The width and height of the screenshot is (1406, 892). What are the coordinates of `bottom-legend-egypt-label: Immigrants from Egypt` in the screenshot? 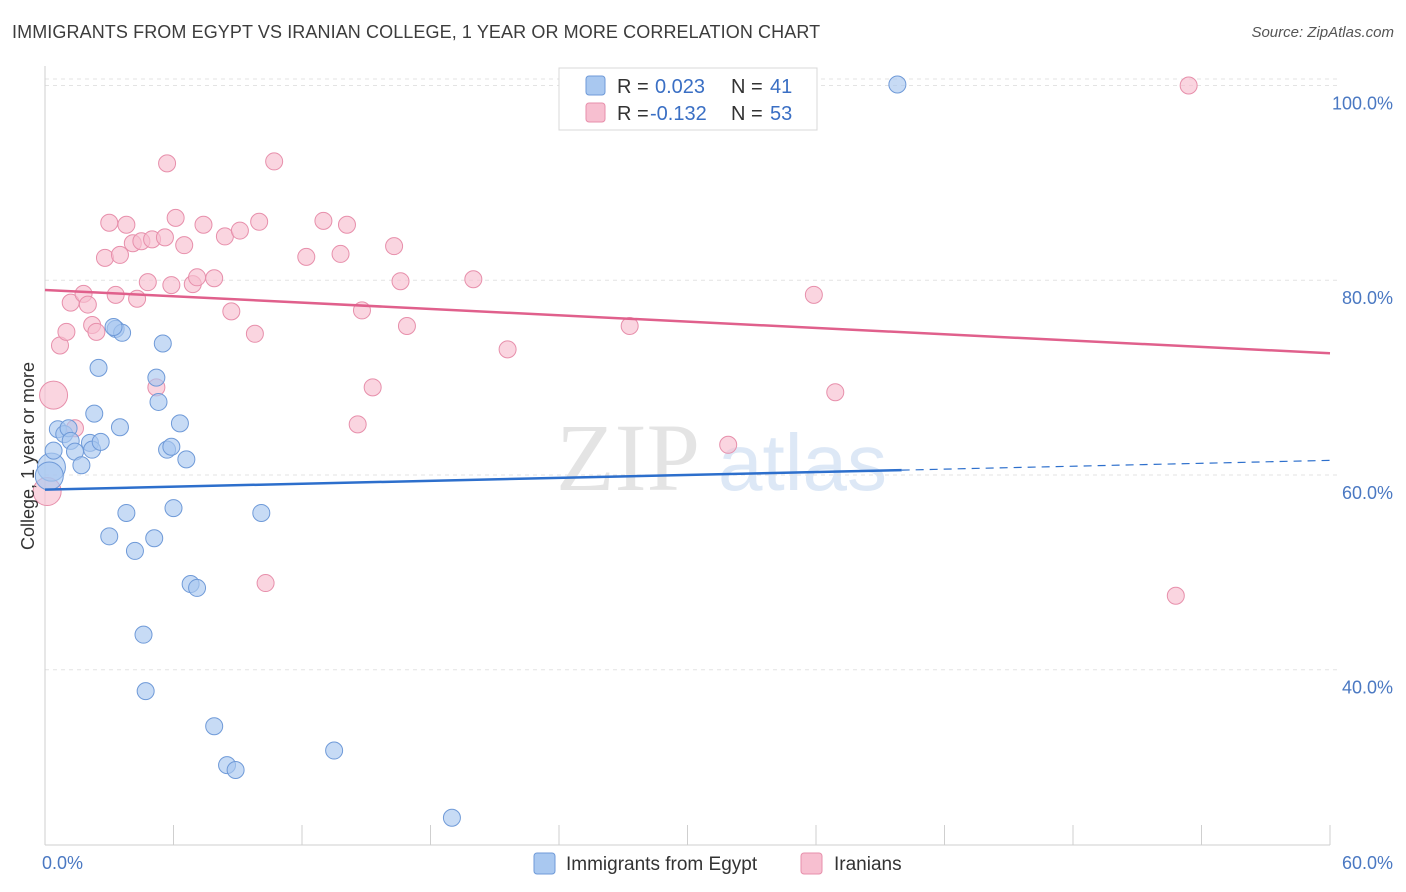 It's located at (662, 864).